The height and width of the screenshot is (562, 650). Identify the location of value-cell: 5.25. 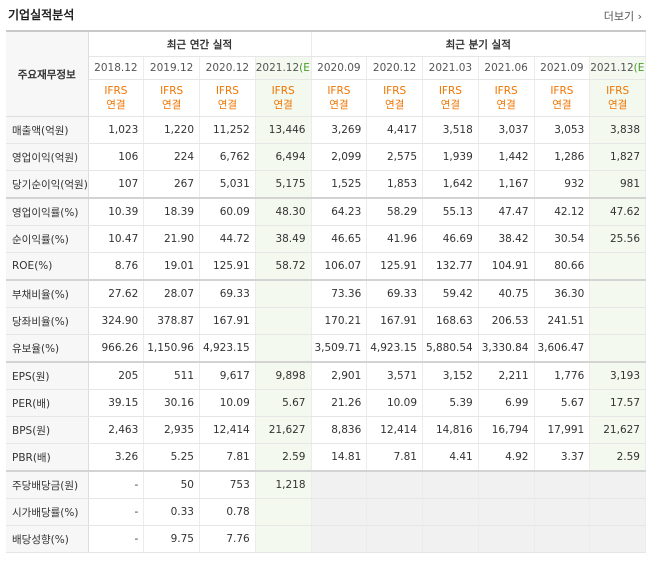
(171, 457).